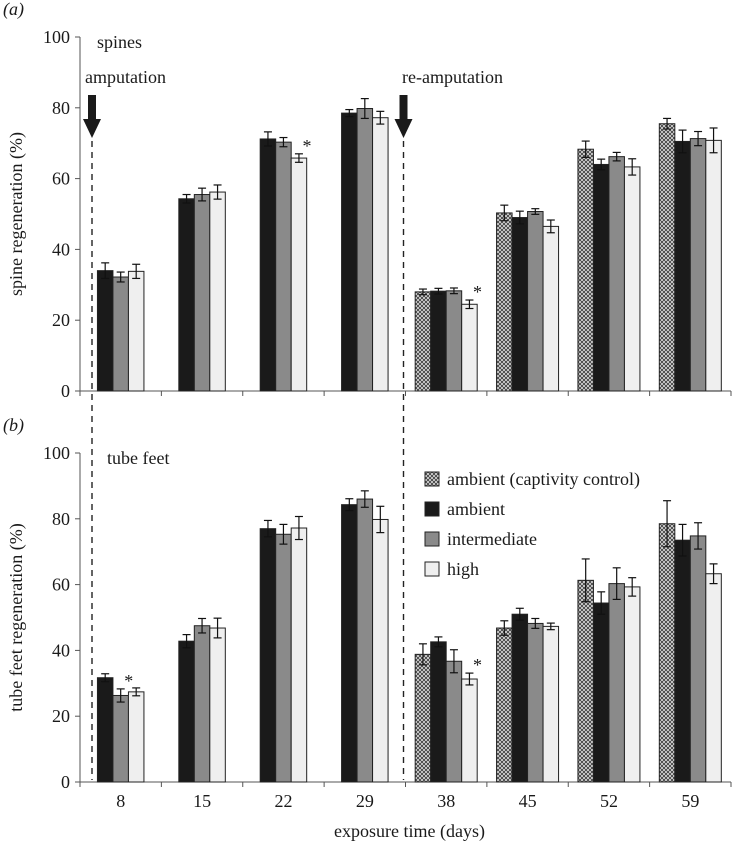 This screenshot has height=842, width=744. Describe the element at coordinates (409, 831) in the screenshot. I see `x-axis-title: exposure time (days)` at that location.